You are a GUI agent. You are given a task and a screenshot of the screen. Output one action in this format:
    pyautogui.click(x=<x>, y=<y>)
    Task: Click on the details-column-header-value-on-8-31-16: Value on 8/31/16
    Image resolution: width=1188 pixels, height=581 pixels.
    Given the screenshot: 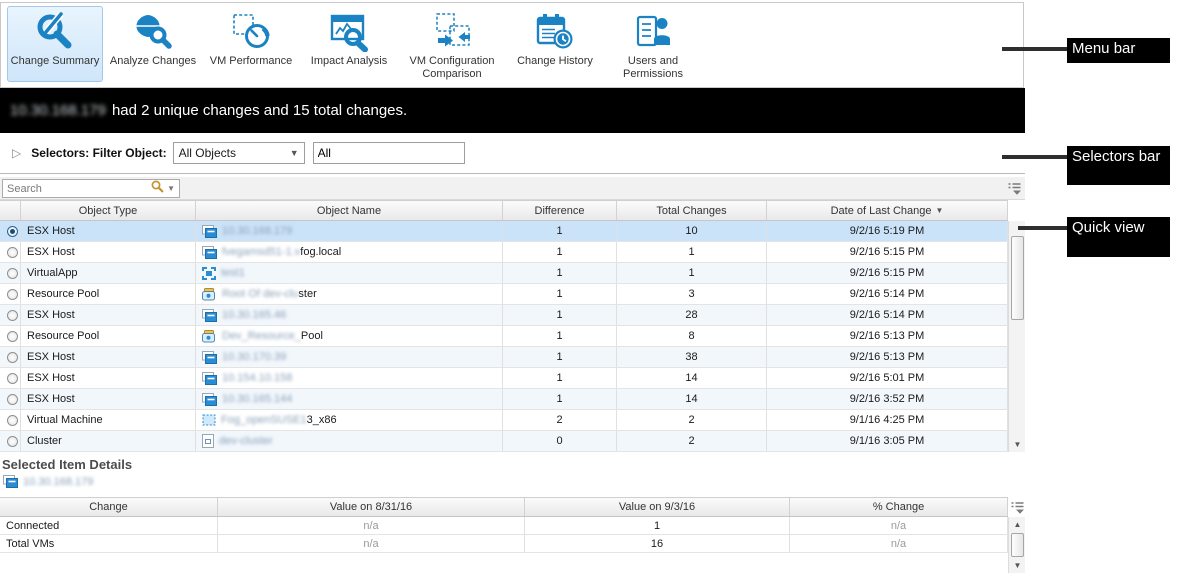 What is the action you would take?
    pyautogui.click(x=371, y=507)
    